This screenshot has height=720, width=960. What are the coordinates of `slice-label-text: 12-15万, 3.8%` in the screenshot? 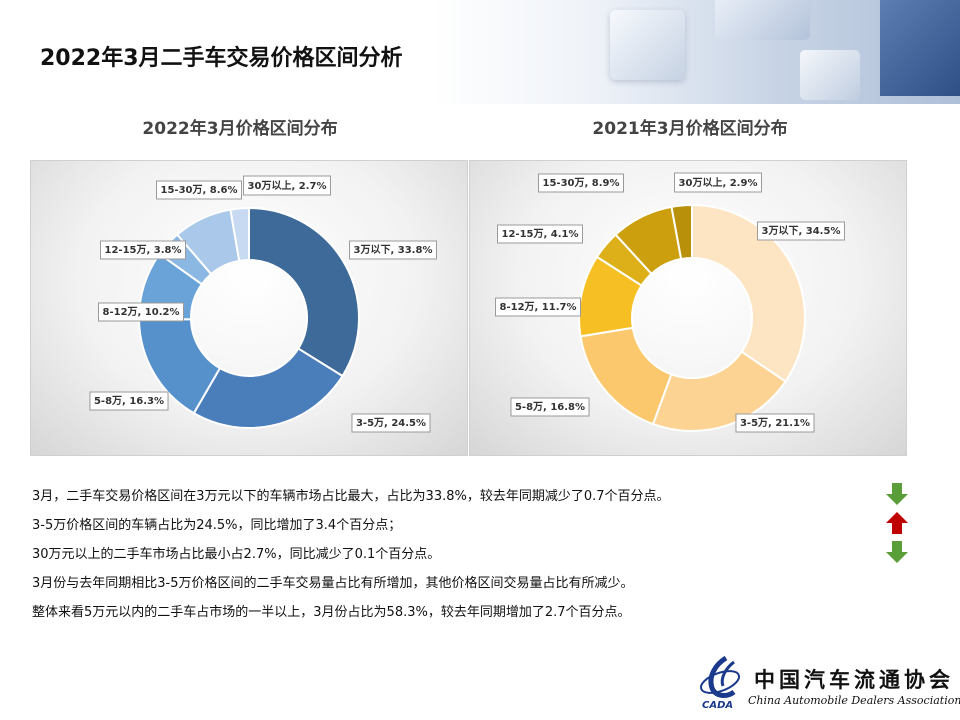 It's located at (143, 250).